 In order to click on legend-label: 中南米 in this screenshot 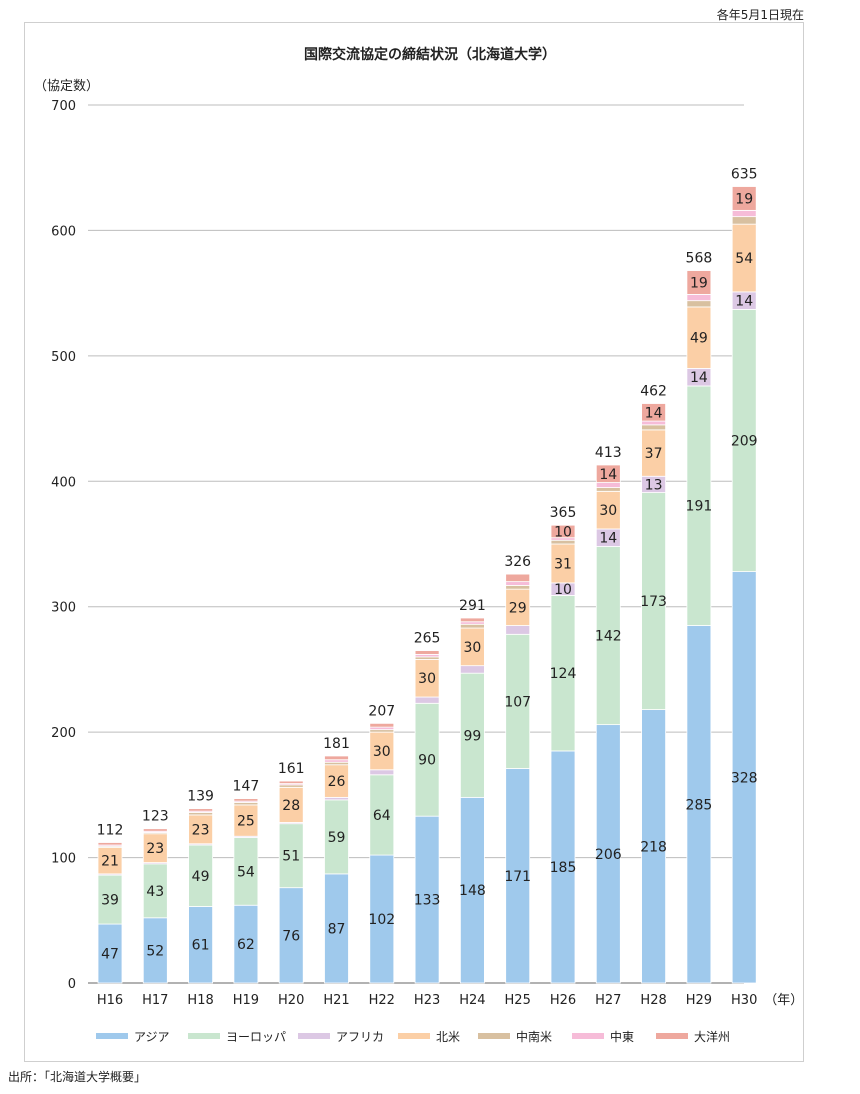, I will do `click(534, 1036)`.